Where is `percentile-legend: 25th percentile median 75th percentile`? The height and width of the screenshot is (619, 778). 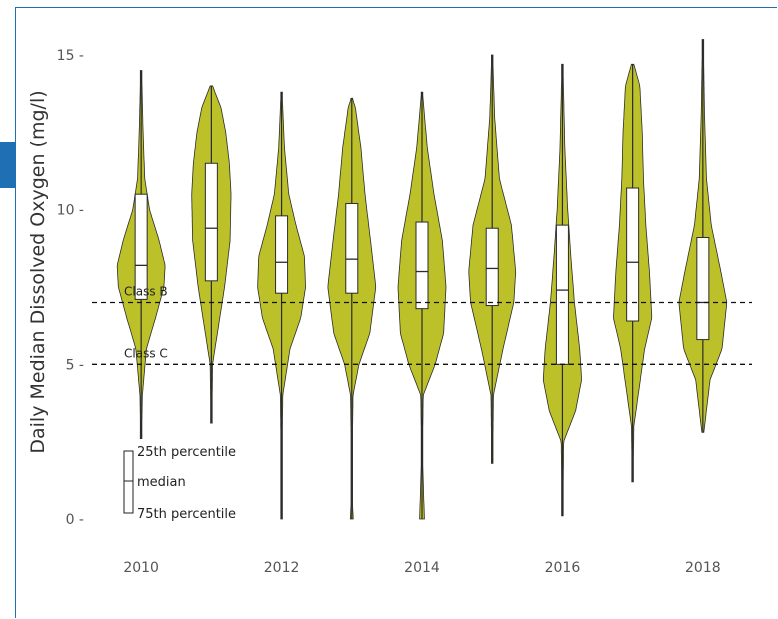 percentile-legend: 25th percentile median 75th percentile is located at coordinates (179, 483).